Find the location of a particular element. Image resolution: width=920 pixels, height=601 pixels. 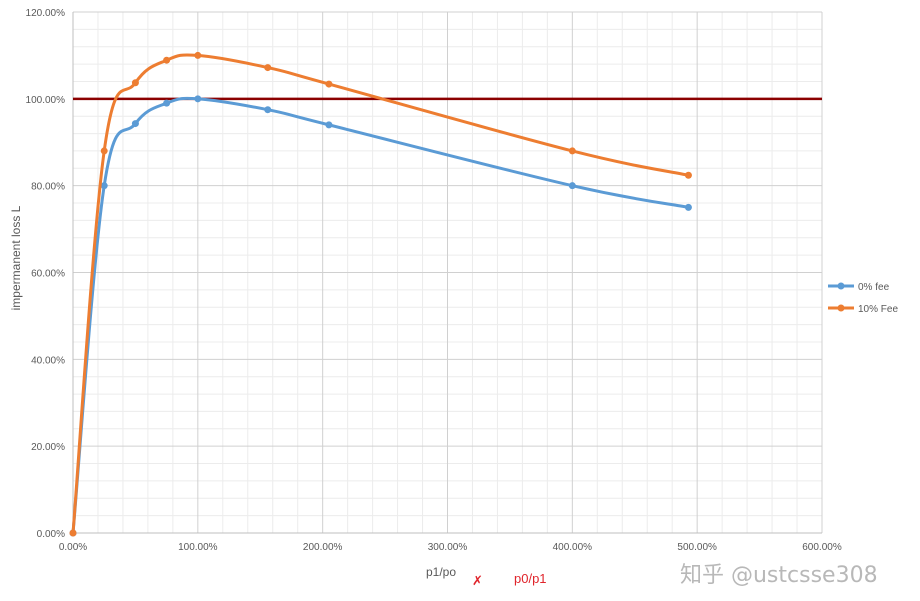

x-axis-title: p1/po is located at coordinates (441, 572).